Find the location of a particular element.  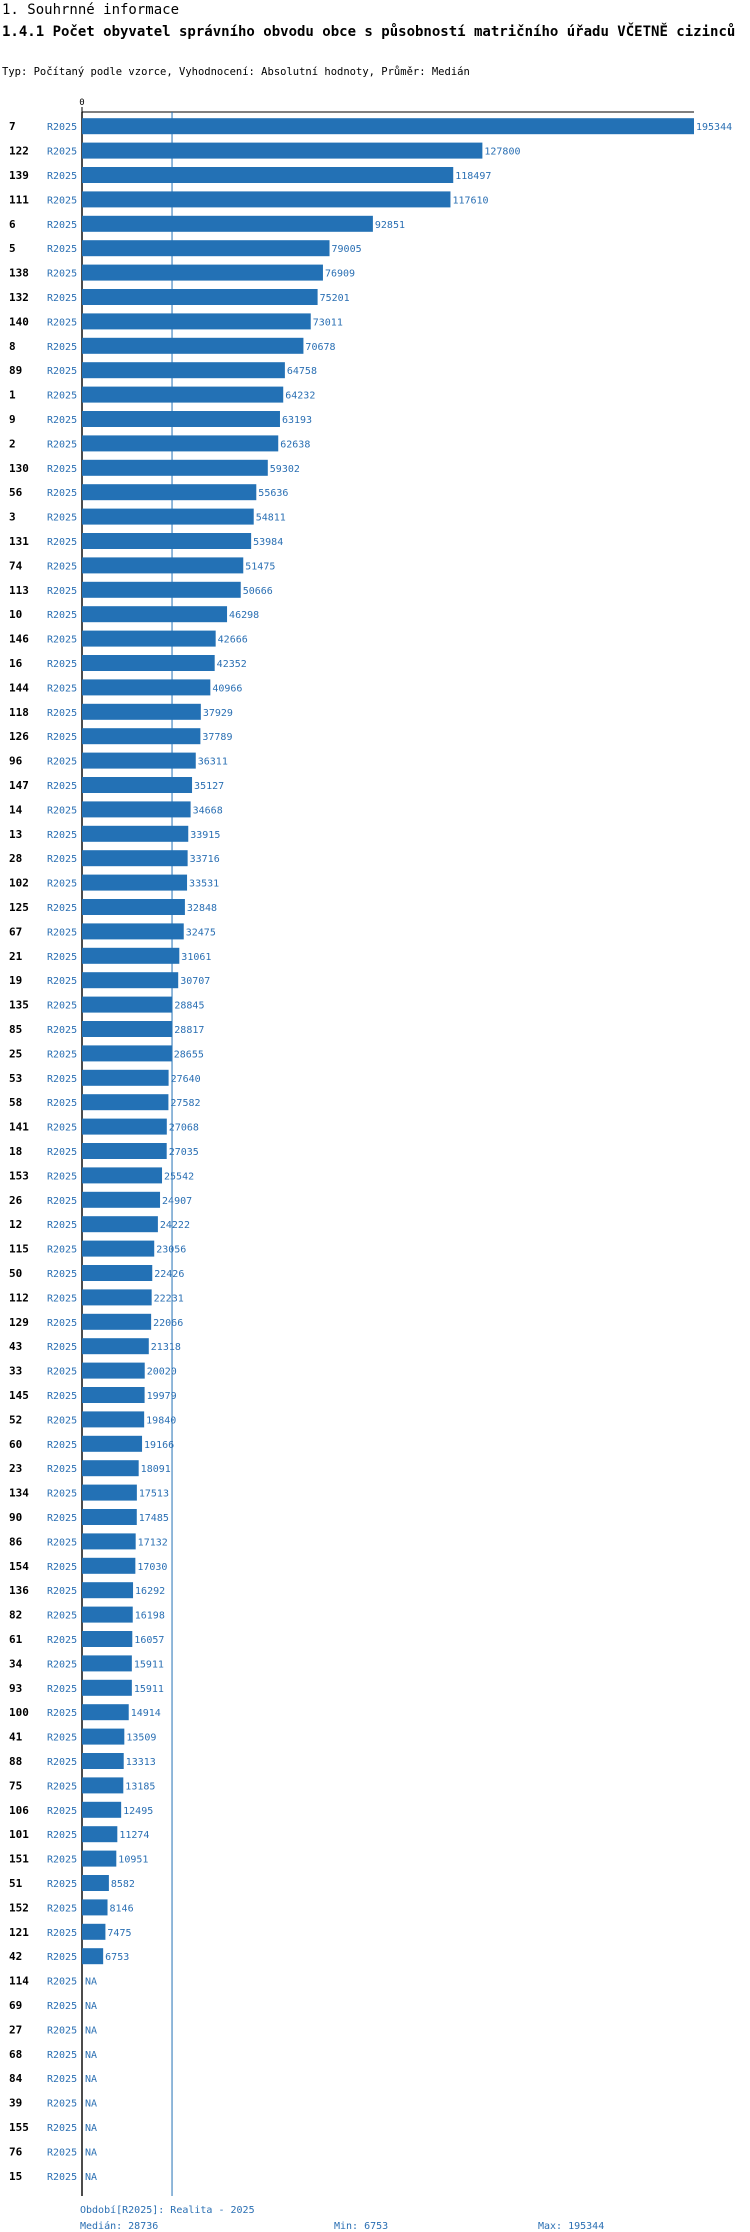

data-label: 33915 is located at coordinates (205, 835).